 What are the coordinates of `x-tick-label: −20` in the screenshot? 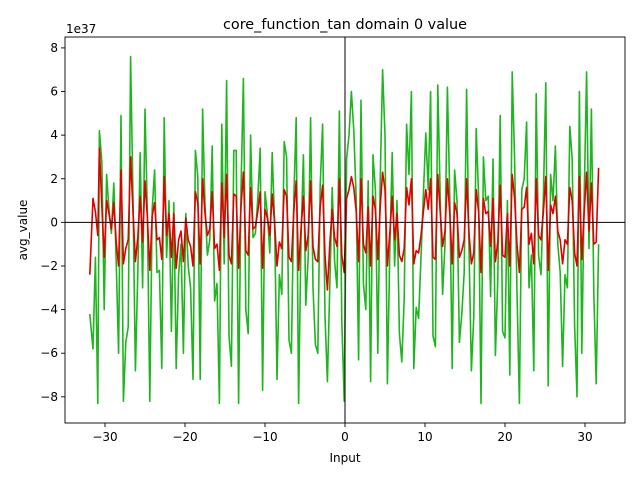 It's located at (184, 437).